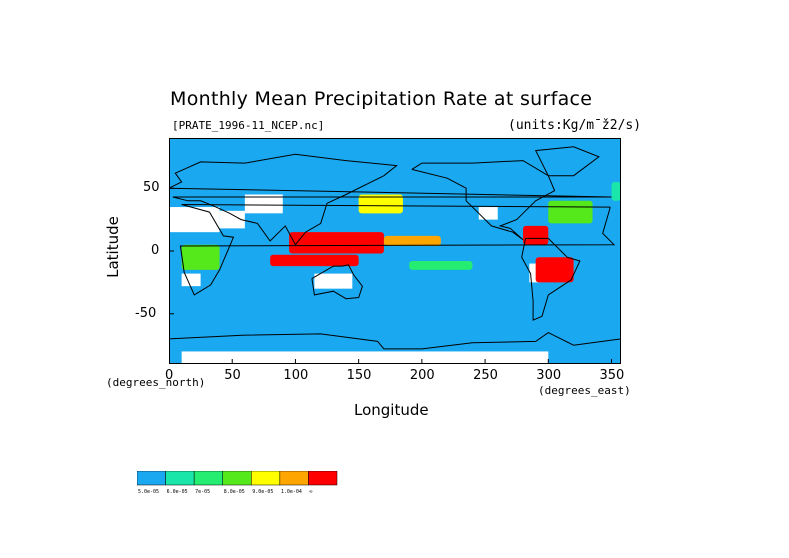 This screenshot has height=558, width=789. What do you see at coordinates (584, 390) in the screenshot?
I see `x-unit-note: (degrees_east)` at bounding box center [584, 390].